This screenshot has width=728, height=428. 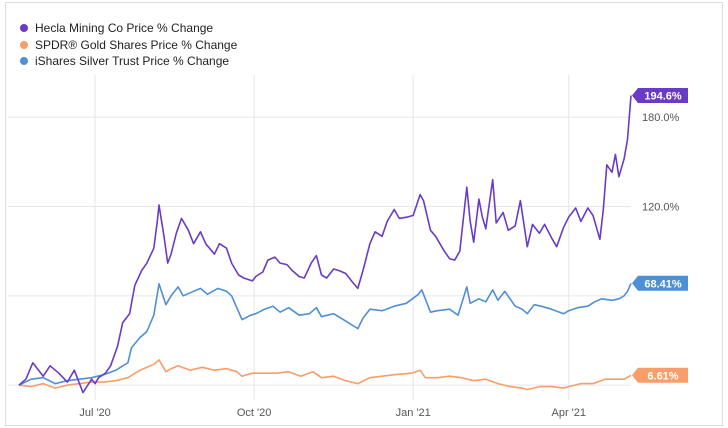 I want to click on end-label-hecla: 194.6%, so click(x=660, y=95).